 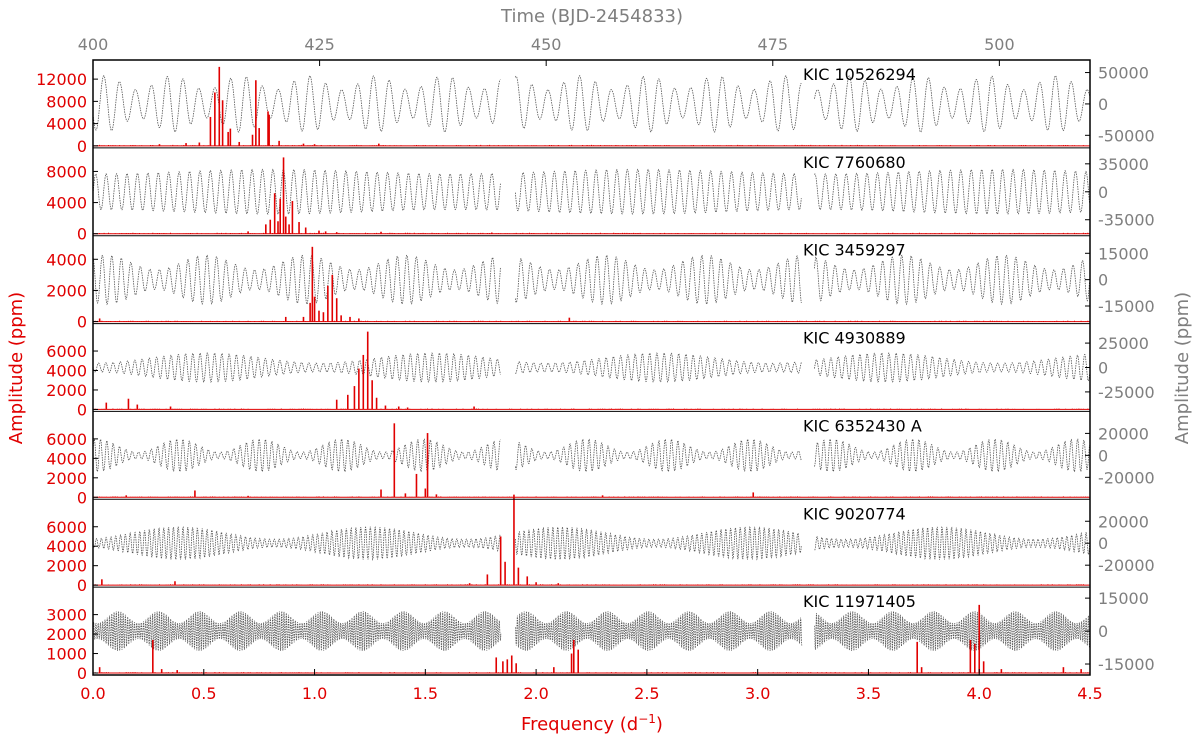 What do you see at coordinates (1103, 280) in the screenshot?
I see `right-tick-label-2-1: 0` at bounding box center [1103, 280].